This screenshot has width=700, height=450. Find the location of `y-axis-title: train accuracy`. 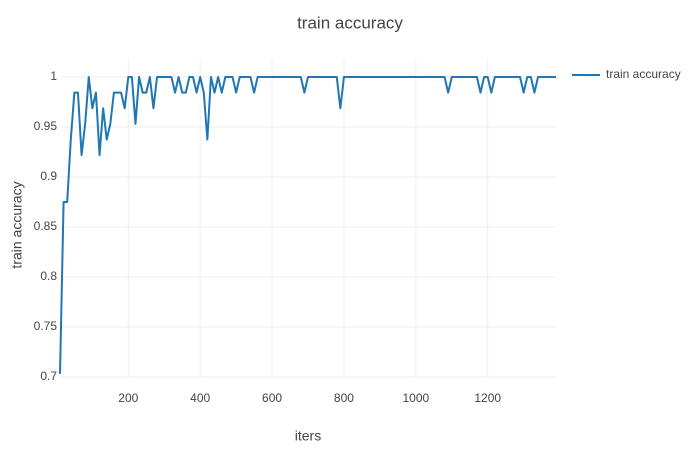

y-axis-title: train accuracy is located at coordinates (17, 224).